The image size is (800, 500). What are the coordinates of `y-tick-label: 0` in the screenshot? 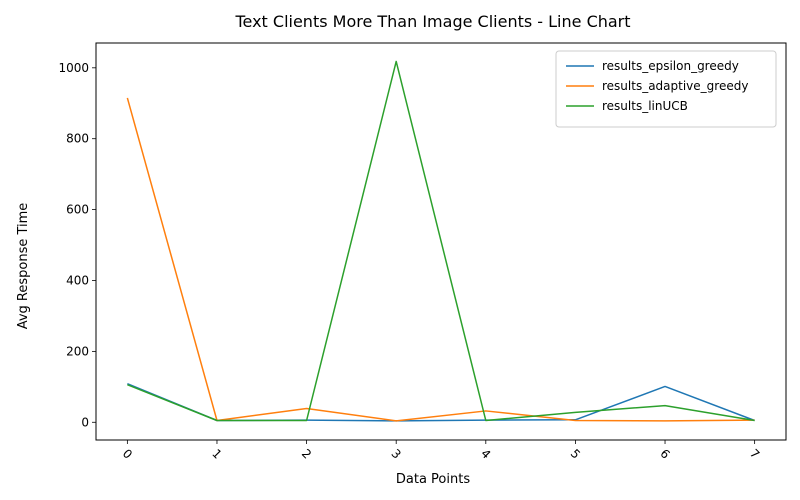 It's located at (85, 422).